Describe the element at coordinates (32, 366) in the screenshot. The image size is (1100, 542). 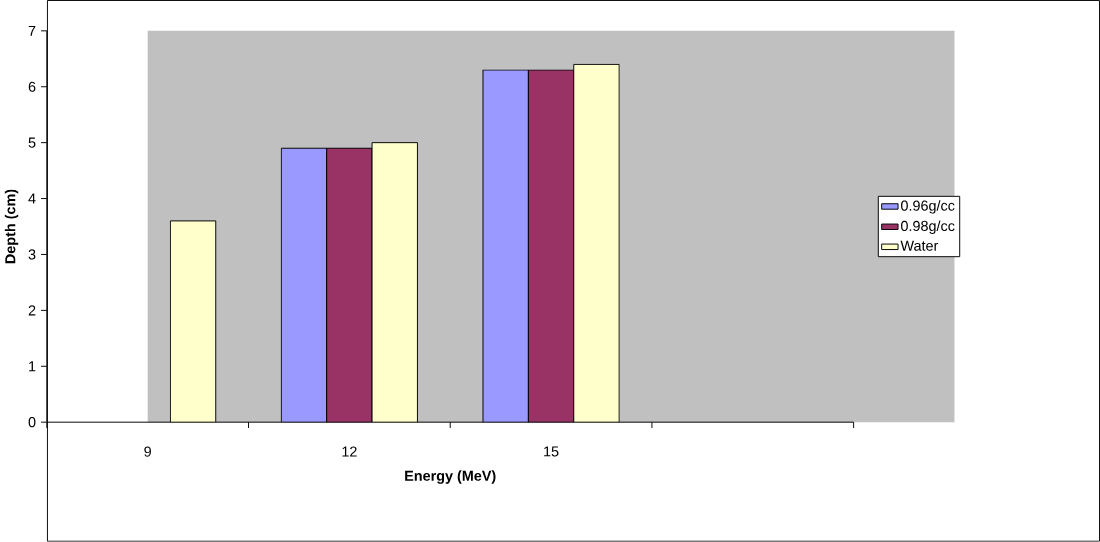
I see `y-tick-label: 1` at that location.